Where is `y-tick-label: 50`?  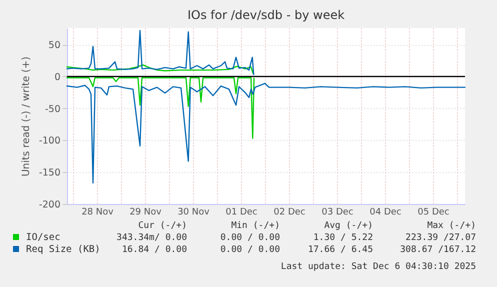
y-tick-label: 50 is located at coordinates (54, 46).